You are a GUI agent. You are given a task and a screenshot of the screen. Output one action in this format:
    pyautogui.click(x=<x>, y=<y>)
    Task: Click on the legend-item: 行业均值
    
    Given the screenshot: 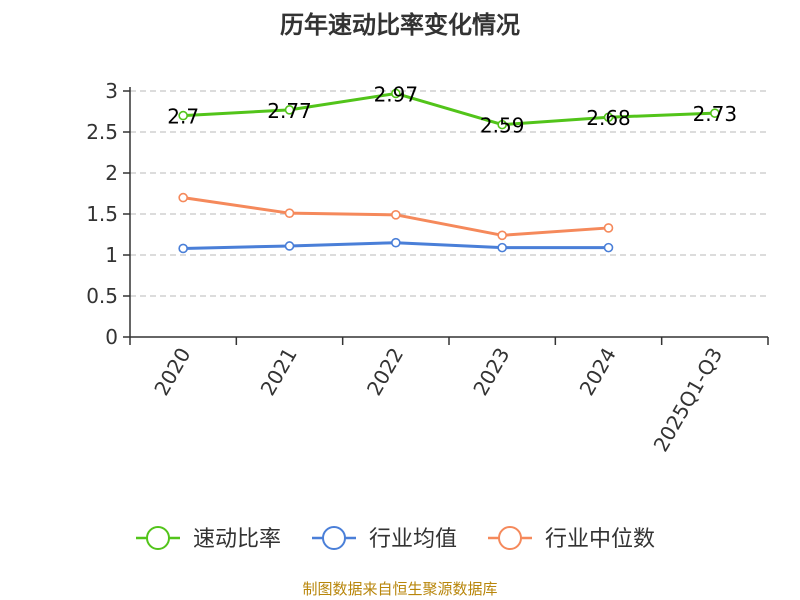 What is the action you would take?
    pyautogui.click(x=384, y=539)
    